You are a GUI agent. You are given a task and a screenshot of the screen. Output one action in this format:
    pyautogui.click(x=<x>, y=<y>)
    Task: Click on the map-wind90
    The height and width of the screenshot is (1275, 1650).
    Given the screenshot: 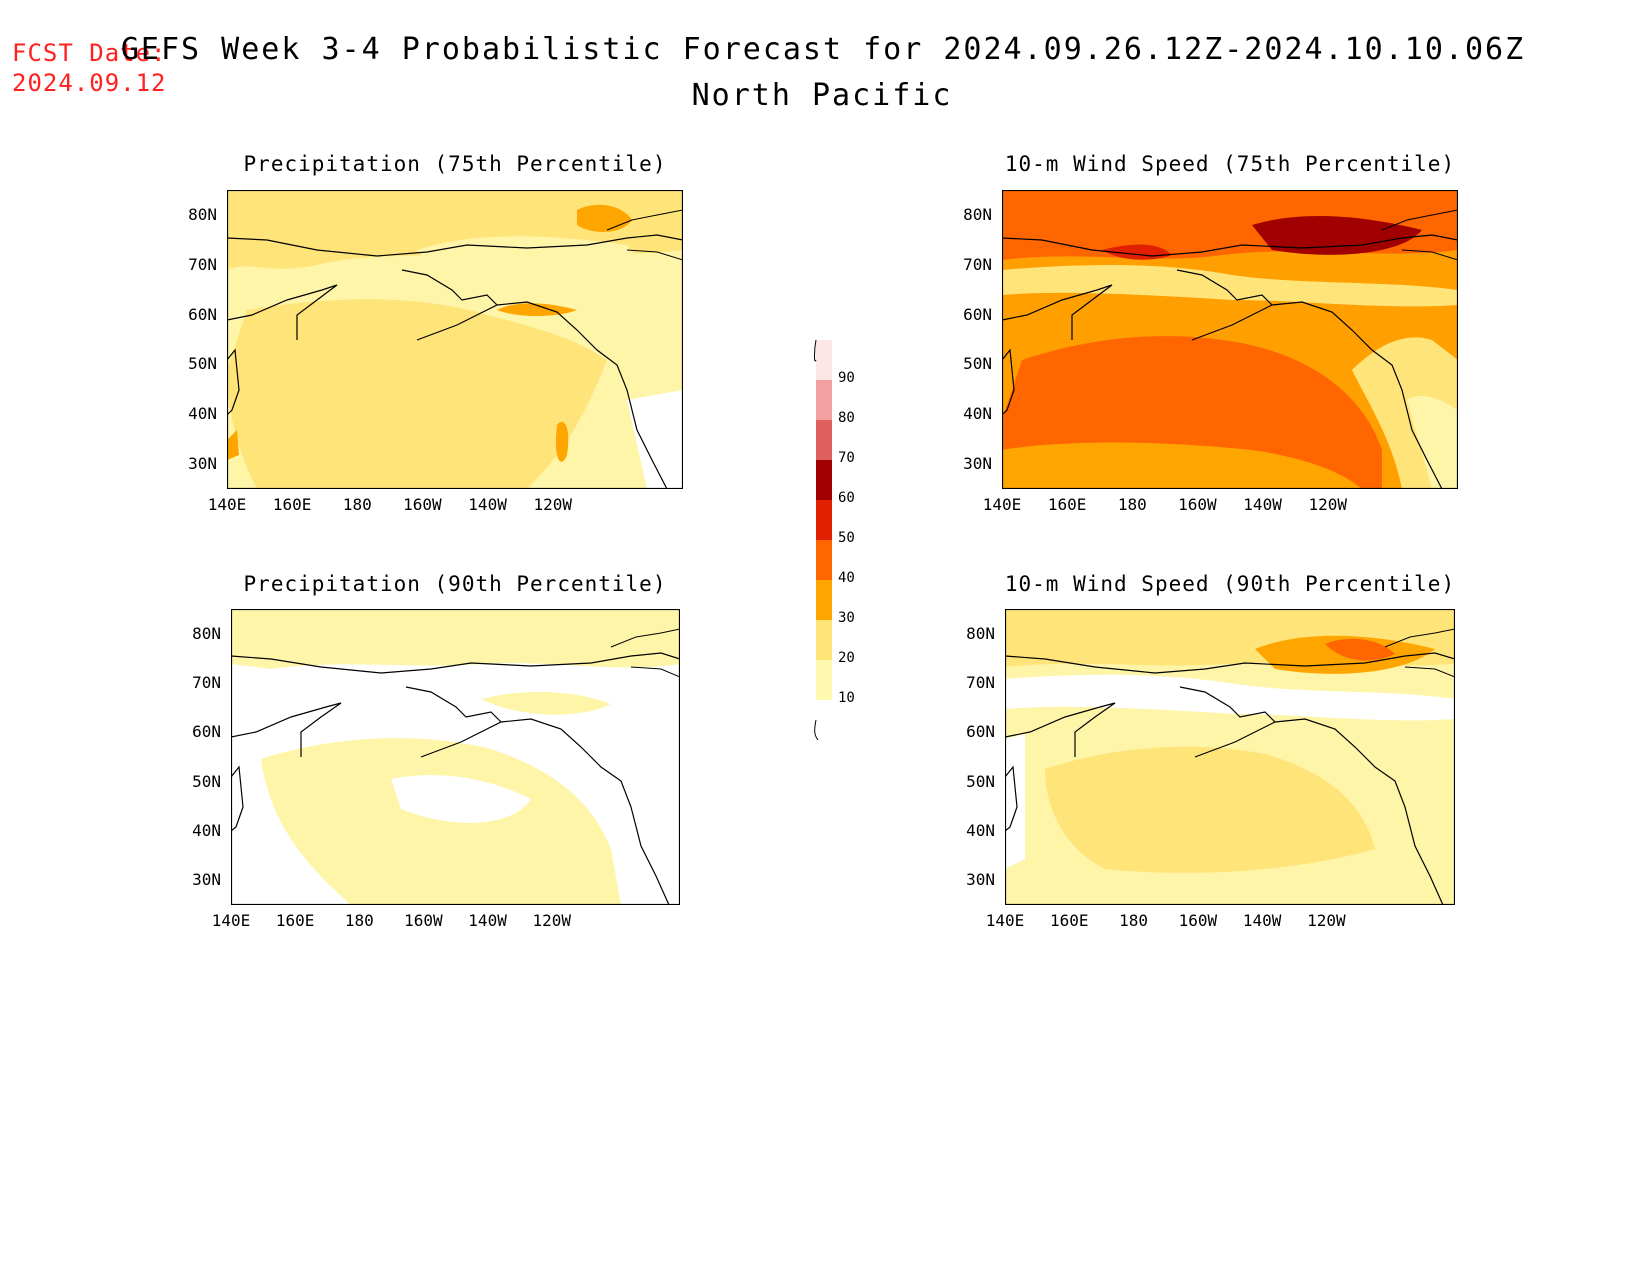 What is the action you would take?
    pyautogui.click(x=1230, y=757)
    